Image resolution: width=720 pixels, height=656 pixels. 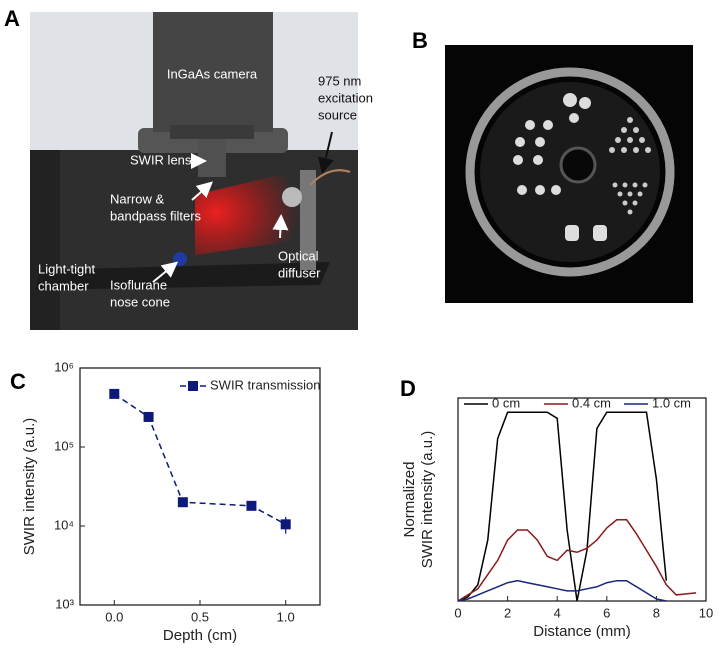 What do you see at coordinates (420, 40) in the screenshot?
I see `panel-label: B` at bounding box center [420, 40].